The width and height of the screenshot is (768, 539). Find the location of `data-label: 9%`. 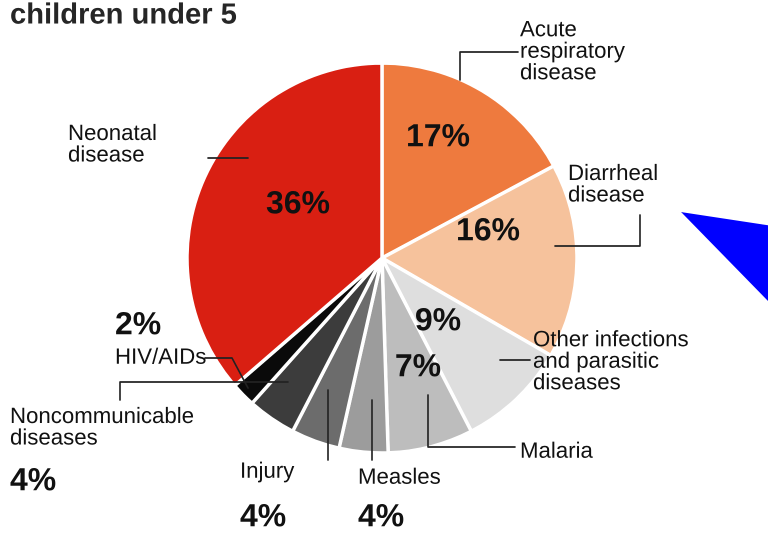

data-label: 9% is located at coordinates (438, 319).